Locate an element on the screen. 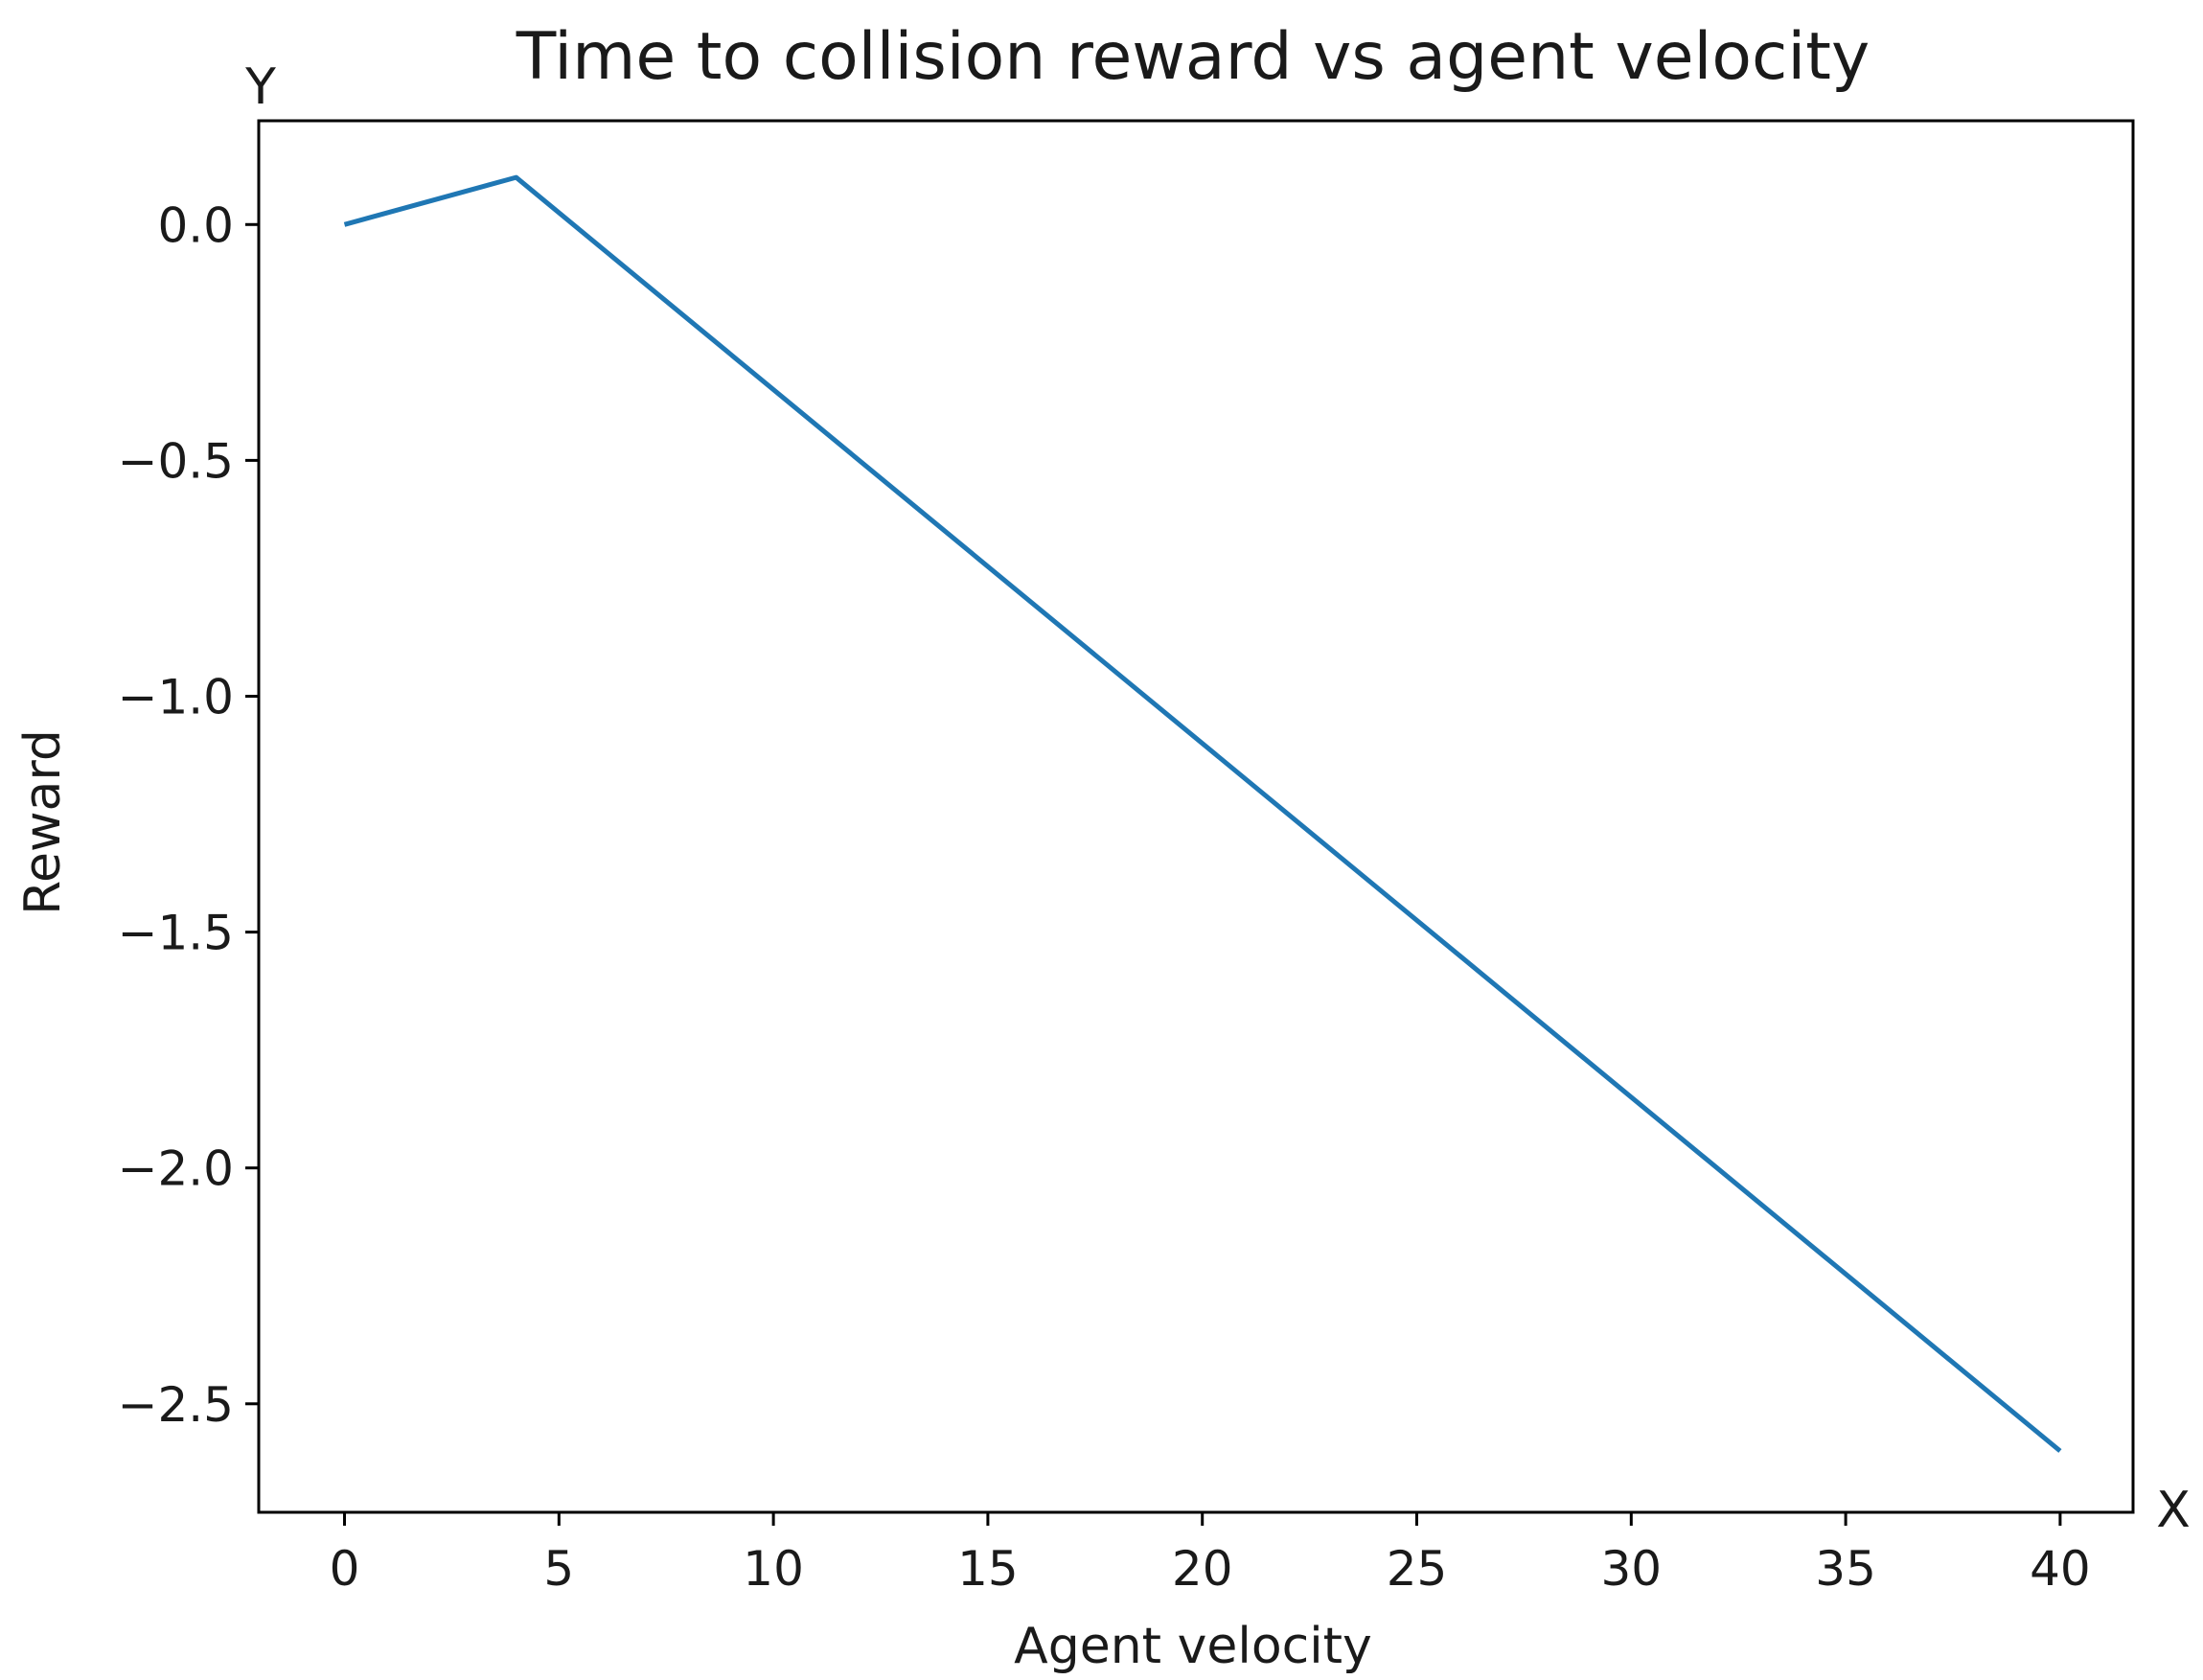 The image size is (2203, 1680). x-tick-label: 15 is located at coordinates (988, 1569).